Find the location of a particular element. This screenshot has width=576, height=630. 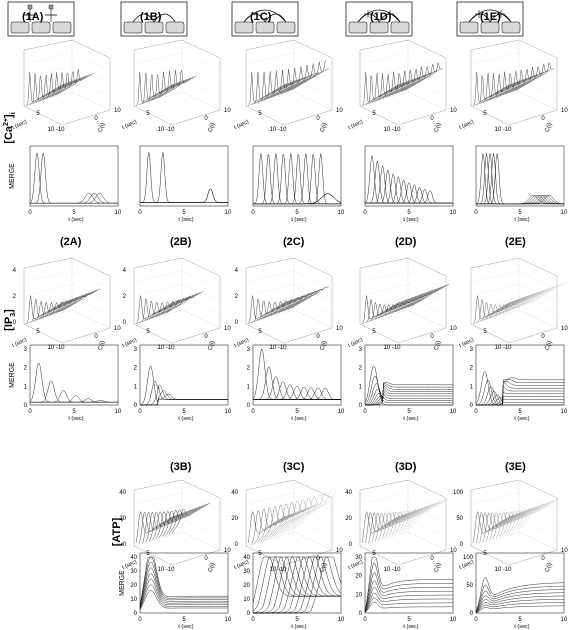

quantity-label-ip3: [IP3] is located at coordinates (10, 320).